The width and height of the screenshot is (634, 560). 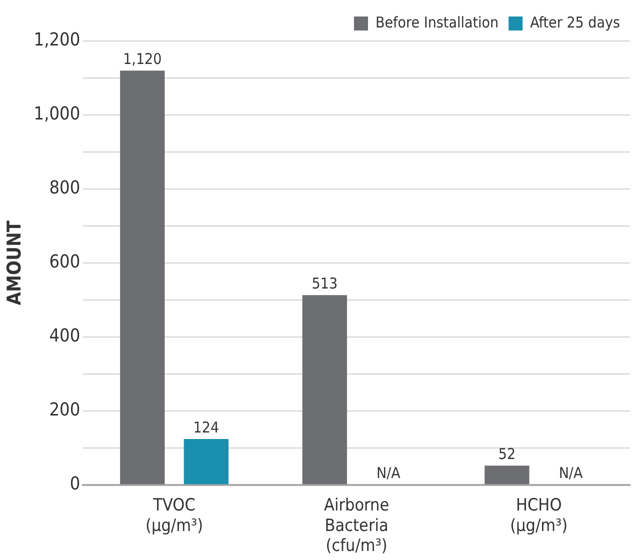 I want to click on y-tick-label: 400, so click(x=64, y=336).